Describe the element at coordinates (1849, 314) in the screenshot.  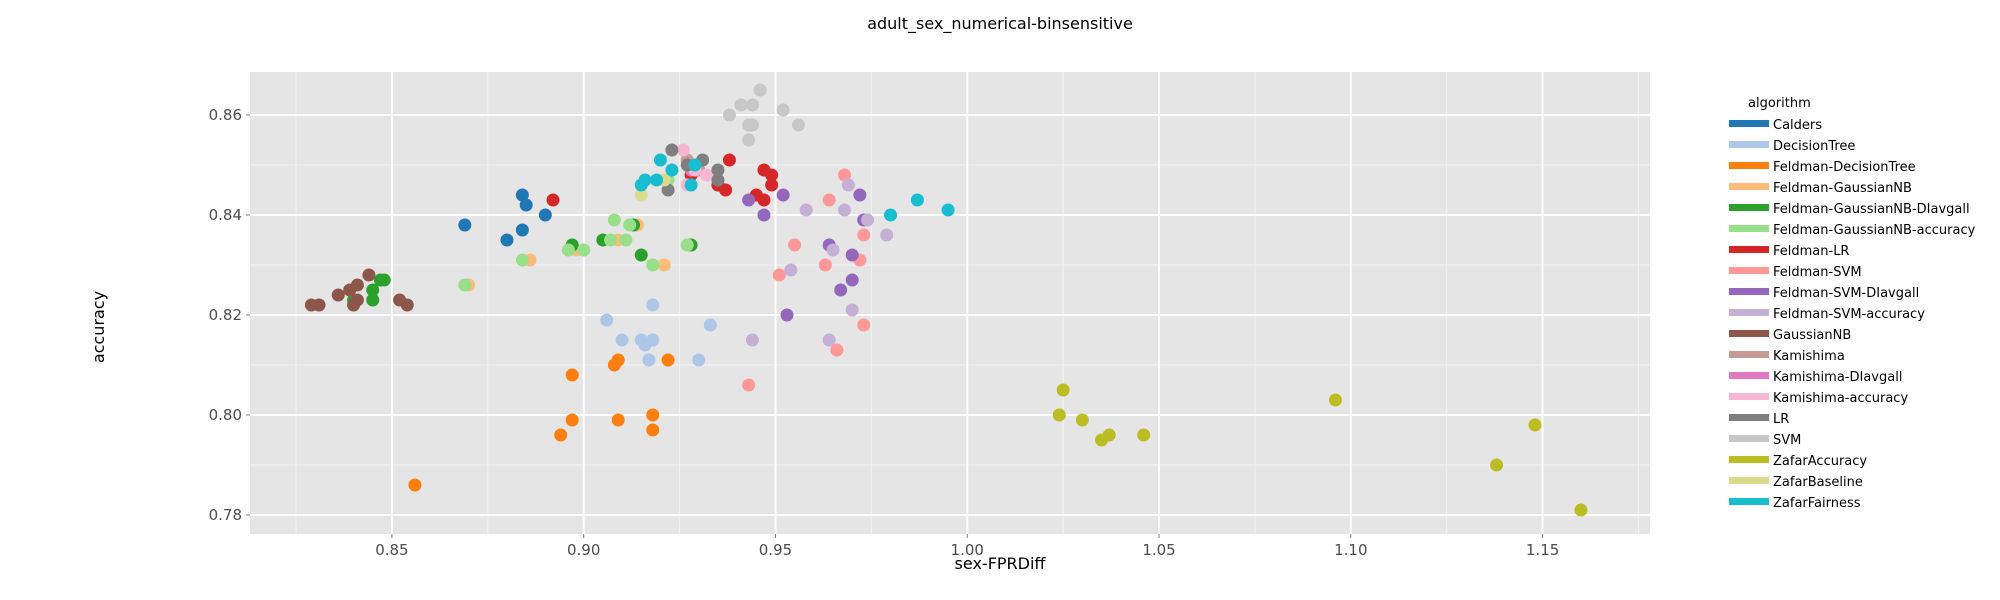
I see `legend-label: Feldman-SVM-accuracy` at that location.